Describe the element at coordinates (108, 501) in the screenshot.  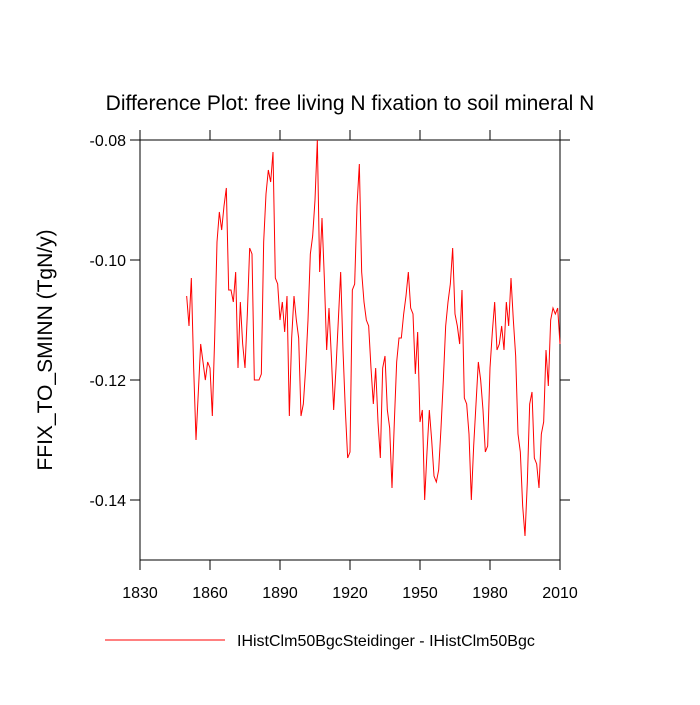
I see `y-tick-label: -0.14` at that location.